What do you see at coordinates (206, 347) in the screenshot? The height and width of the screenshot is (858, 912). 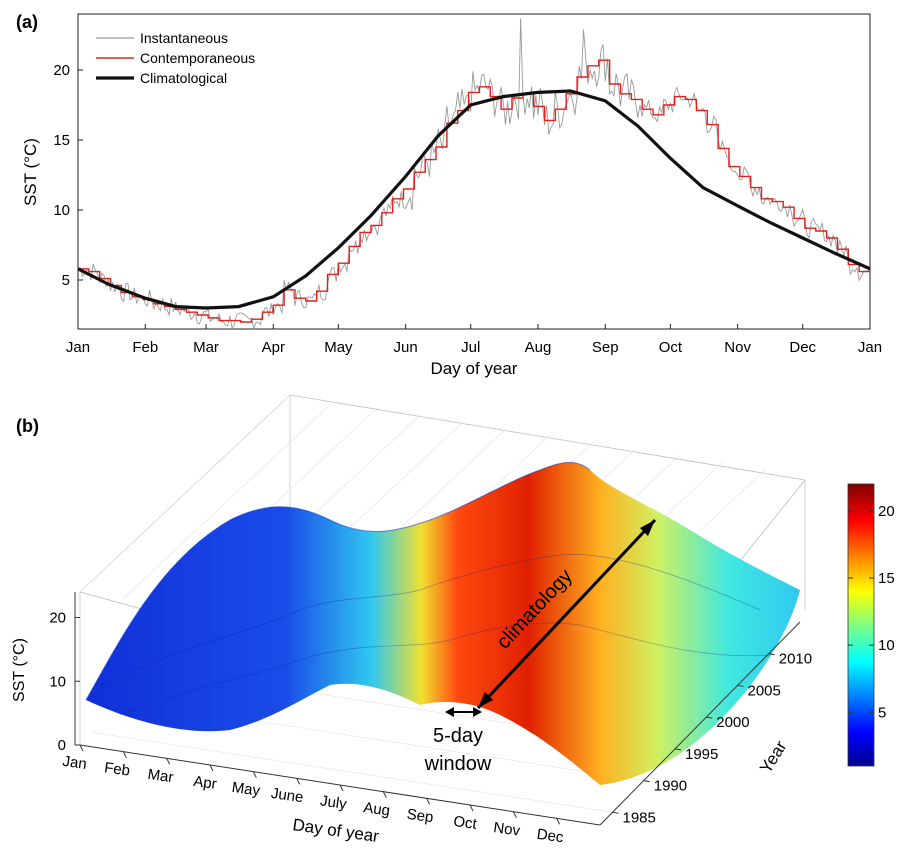 I see `x-tick-label: Mar` at bounding box center [206, 347].